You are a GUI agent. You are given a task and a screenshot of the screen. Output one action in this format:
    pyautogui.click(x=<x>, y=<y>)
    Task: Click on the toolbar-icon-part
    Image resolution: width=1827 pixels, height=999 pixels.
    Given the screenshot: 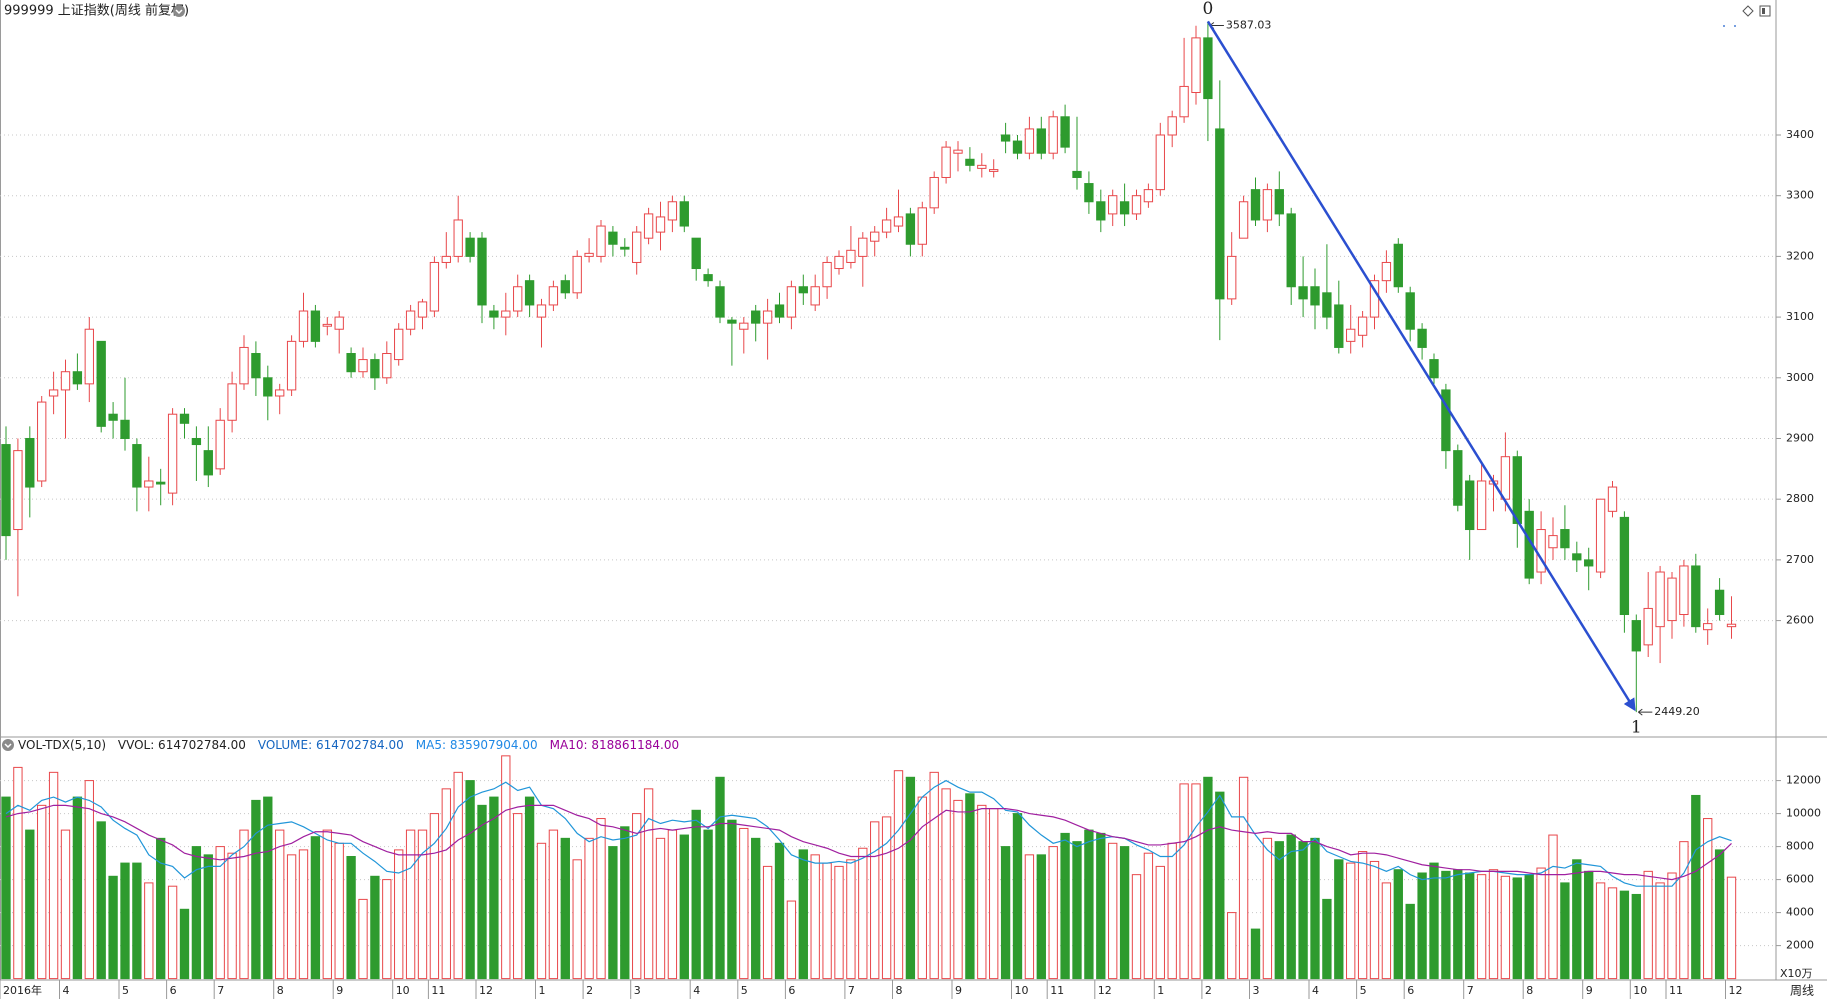 What is the action you would take?
    pyautogui.click(x=1763, y=11)
    